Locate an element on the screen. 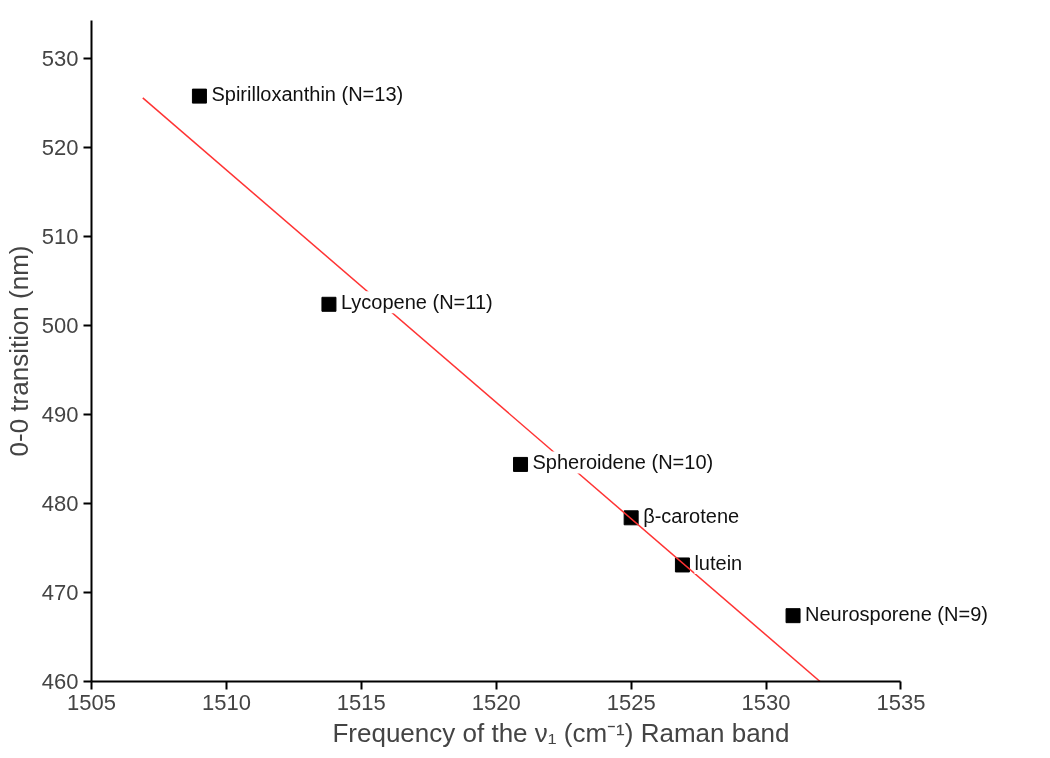  x-tick-label: 1530 is located at coordinates (766, 702).